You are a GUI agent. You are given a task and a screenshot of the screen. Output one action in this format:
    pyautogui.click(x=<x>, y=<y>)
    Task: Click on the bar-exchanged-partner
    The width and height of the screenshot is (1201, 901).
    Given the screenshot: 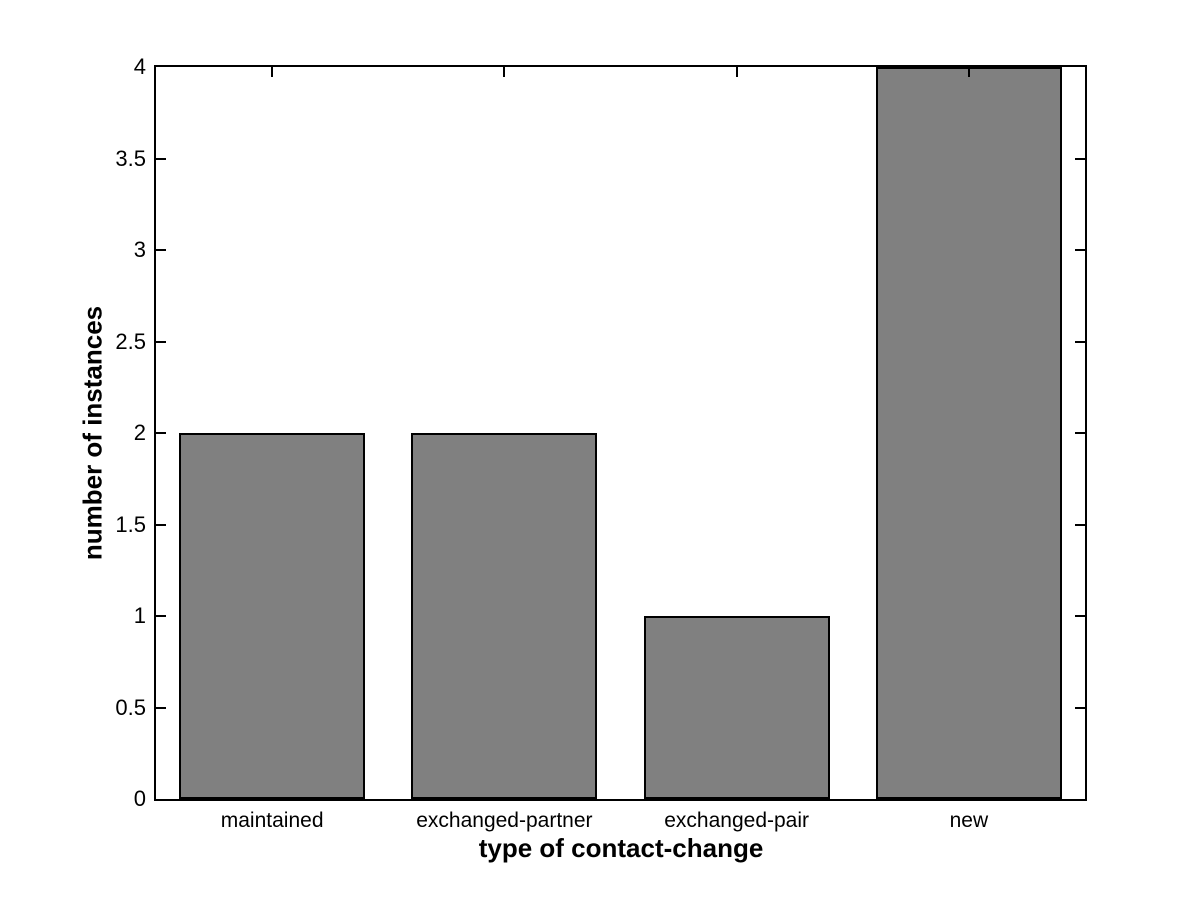 What is the action you would take?
    pyautogui.click(x=504, y=616)
    